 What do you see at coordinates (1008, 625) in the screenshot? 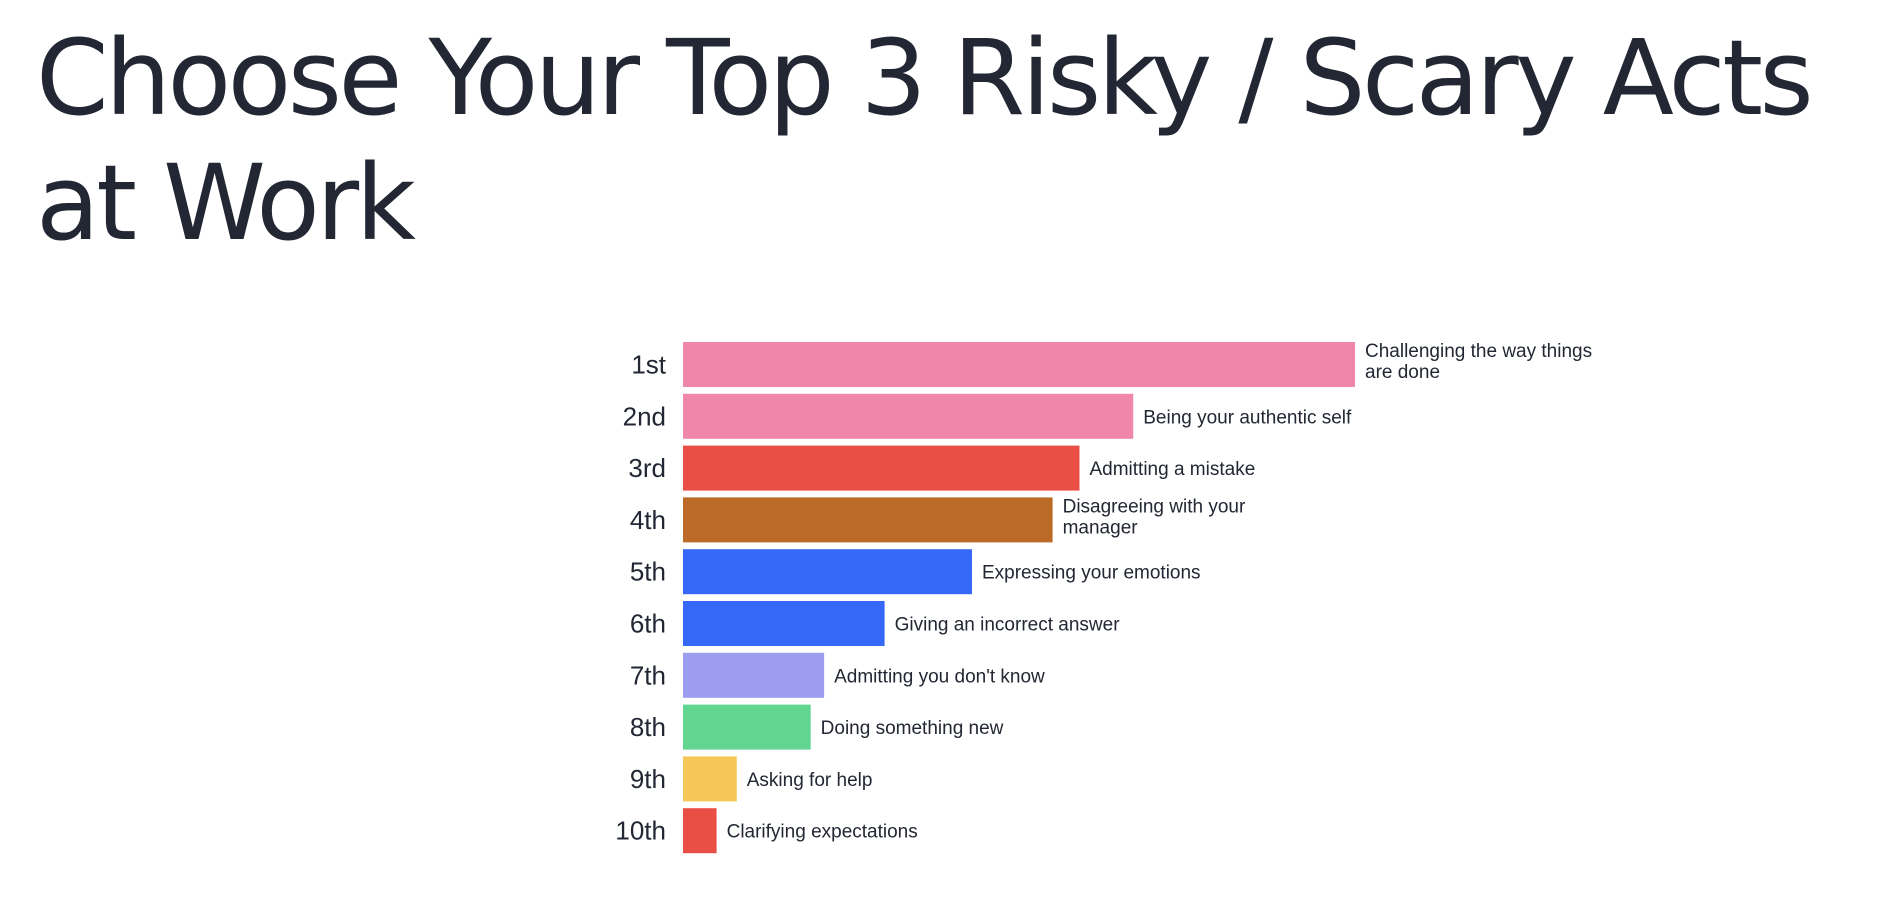
I see `bar-label: Giving an incorrect answer` at bounding box center [1008, 625].